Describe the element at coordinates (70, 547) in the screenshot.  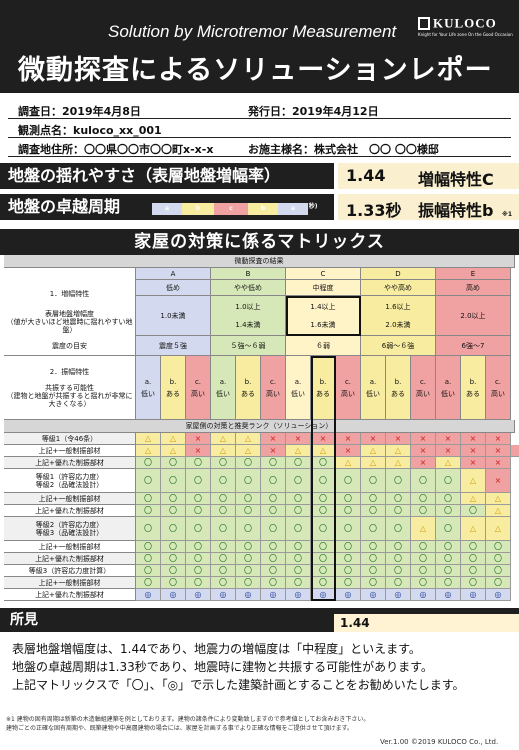
I see `rank-row-label: 上記+一般制振部材` at that location.